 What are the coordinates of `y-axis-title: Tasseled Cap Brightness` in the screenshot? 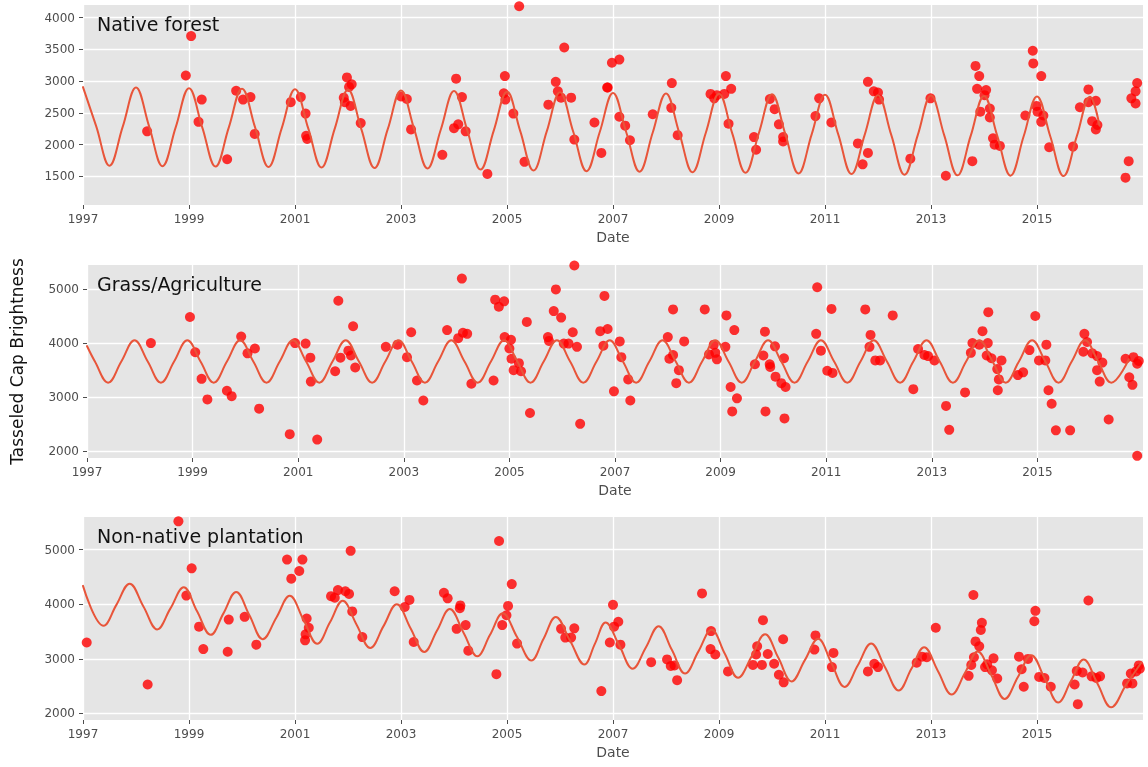 It's located at (16, 362).